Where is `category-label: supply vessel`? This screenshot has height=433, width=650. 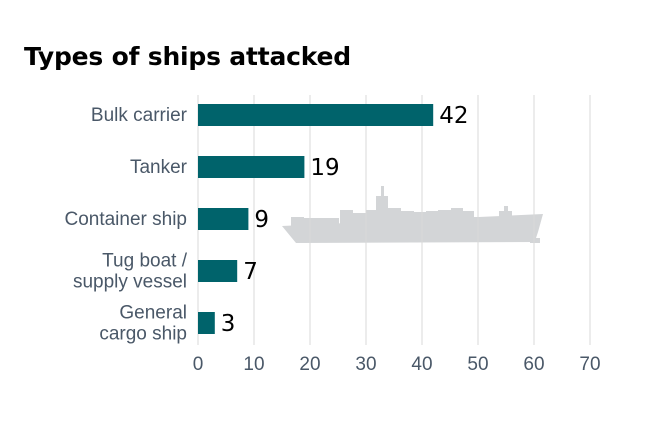
category-label: supply vessel is located at coordinates (130, 282).